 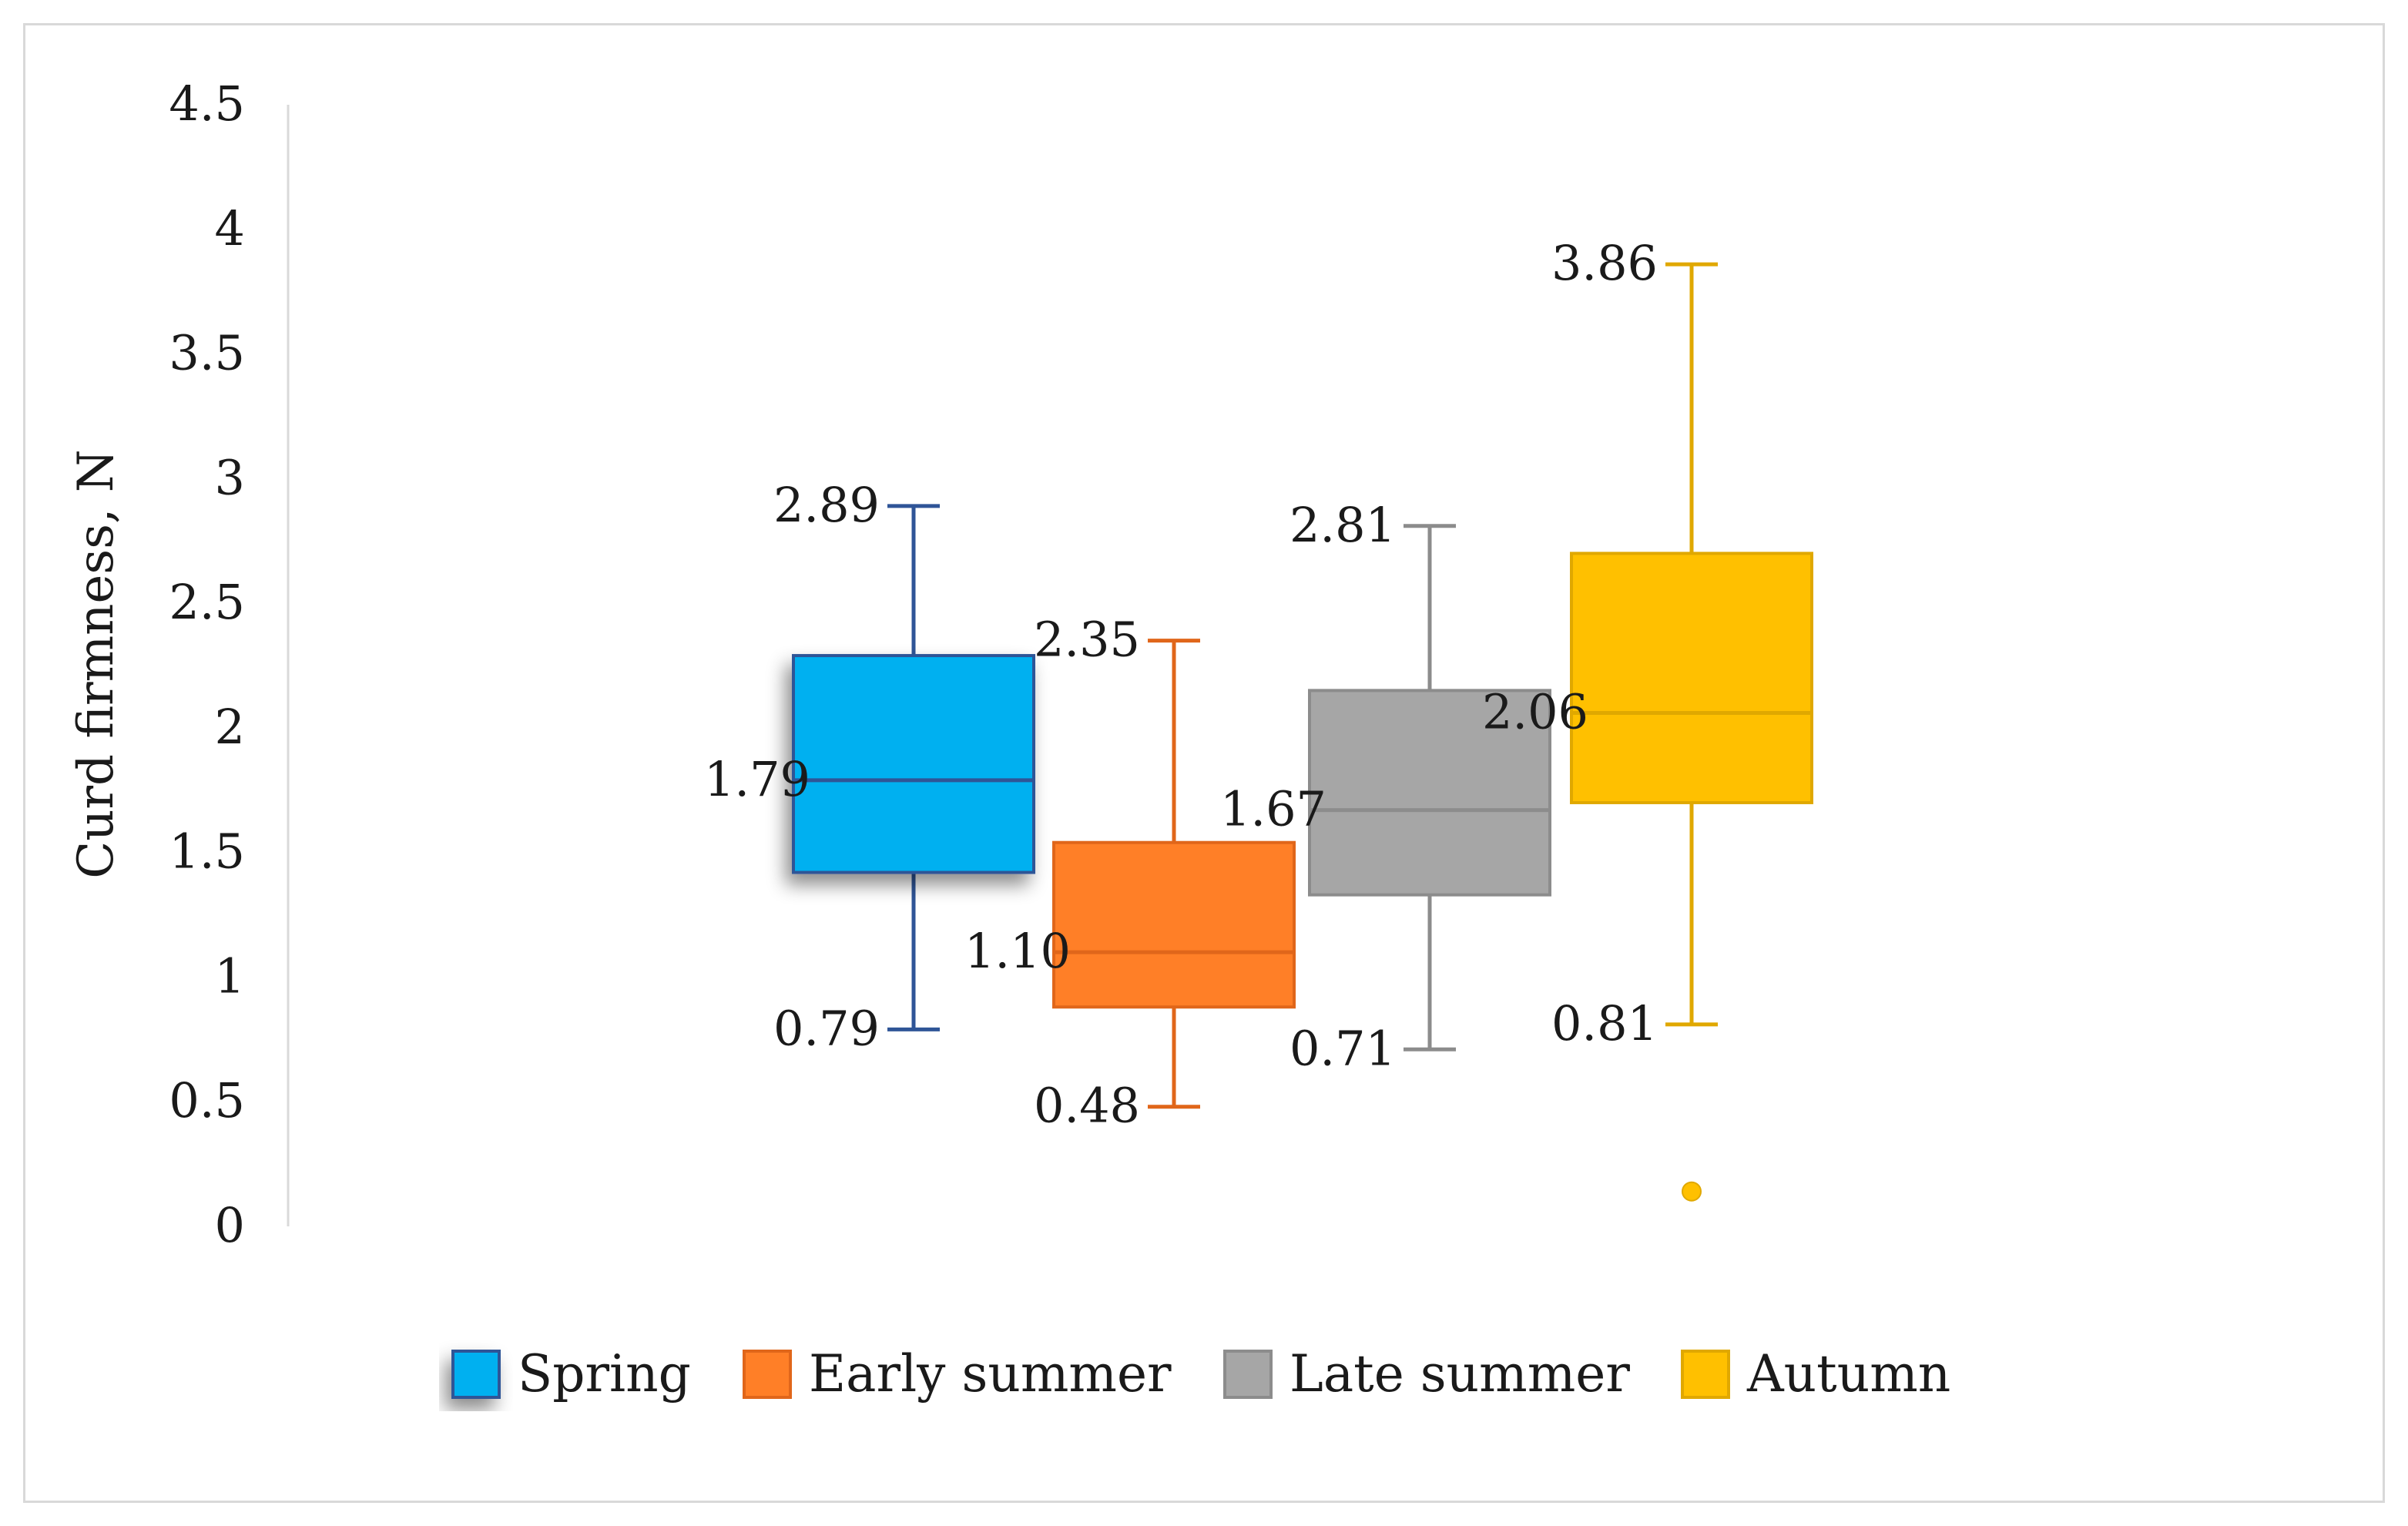 What do you see at coordinates (1460, 1374) in the screenshot?
I see `legend-label: Late summer` at bounding box center [1460, 1374].